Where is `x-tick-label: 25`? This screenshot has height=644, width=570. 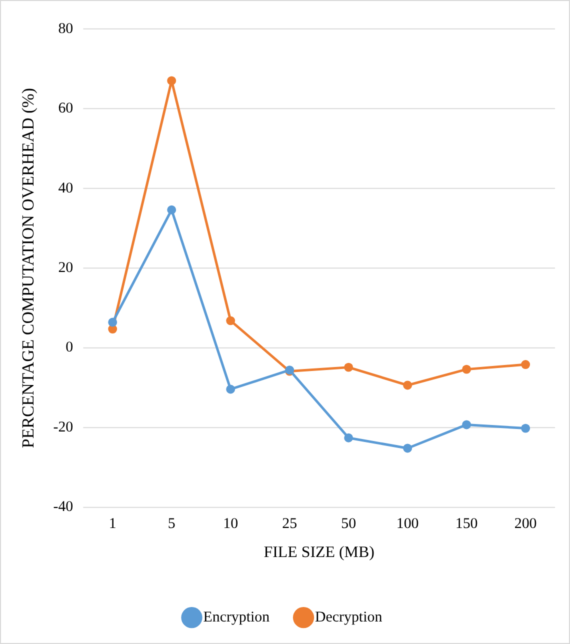
x-tick-label: 25 is located at coordinates (290, 524).